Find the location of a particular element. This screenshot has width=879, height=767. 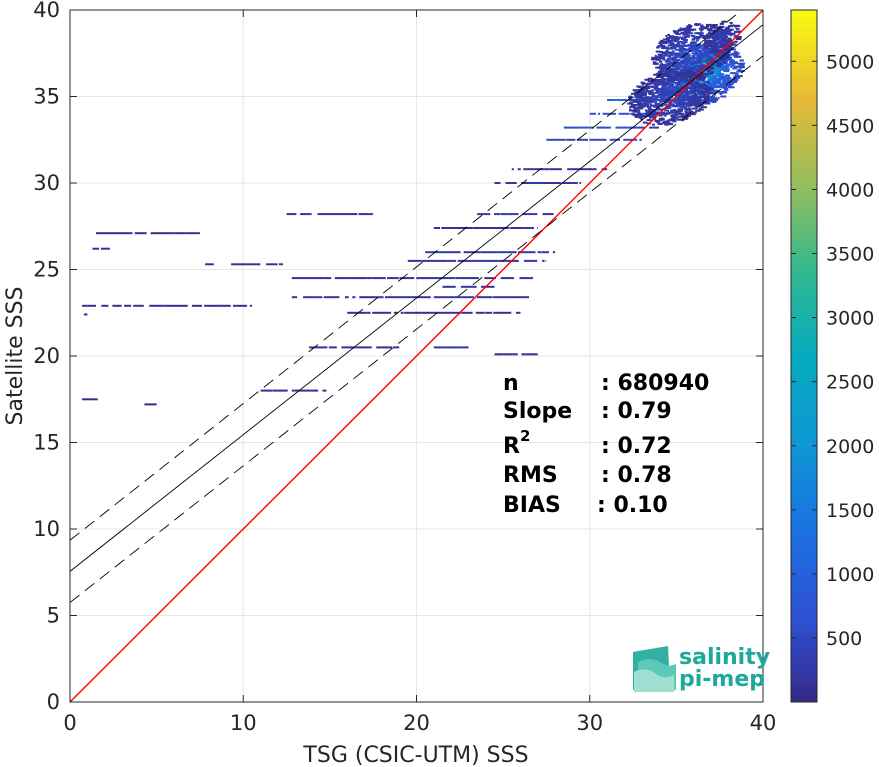

x-axis-label: TSG (CSIC-UTM) SSS is located at coordinates (415, 755).